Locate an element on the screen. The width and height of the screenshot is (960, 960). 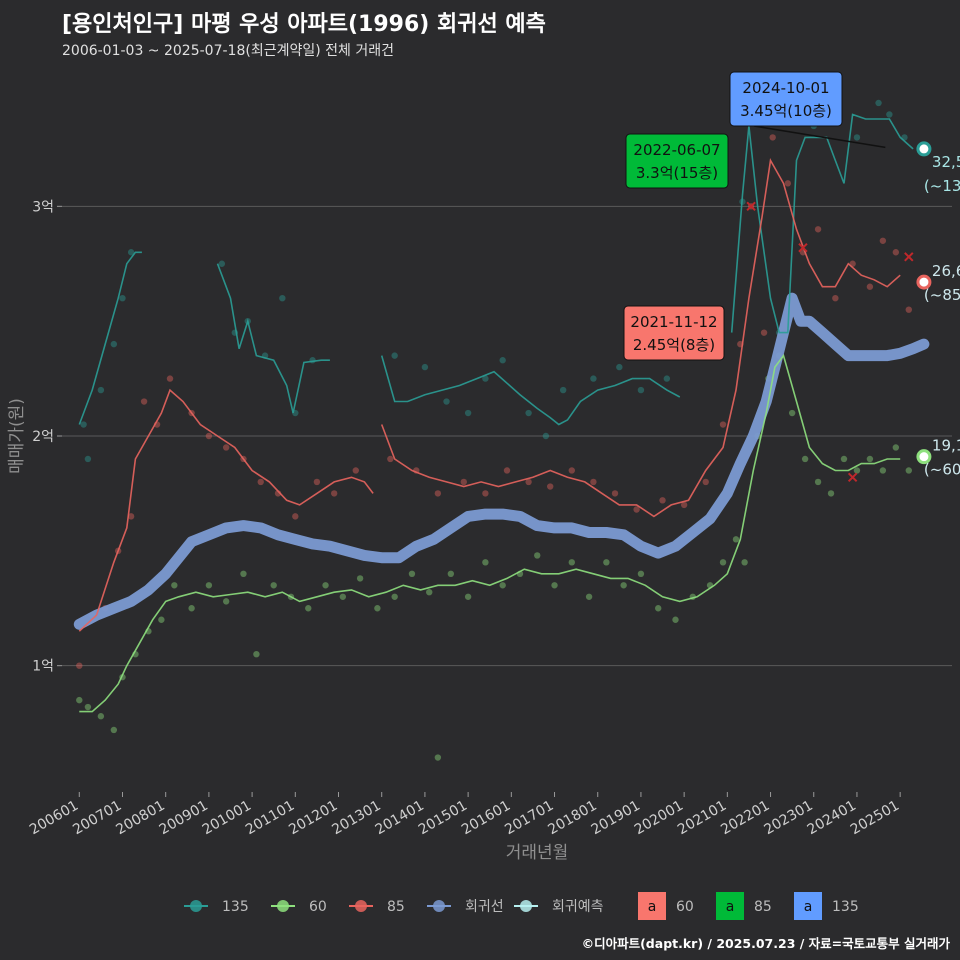
x-tick-label: 200601 is located at coordinates (54, 818).